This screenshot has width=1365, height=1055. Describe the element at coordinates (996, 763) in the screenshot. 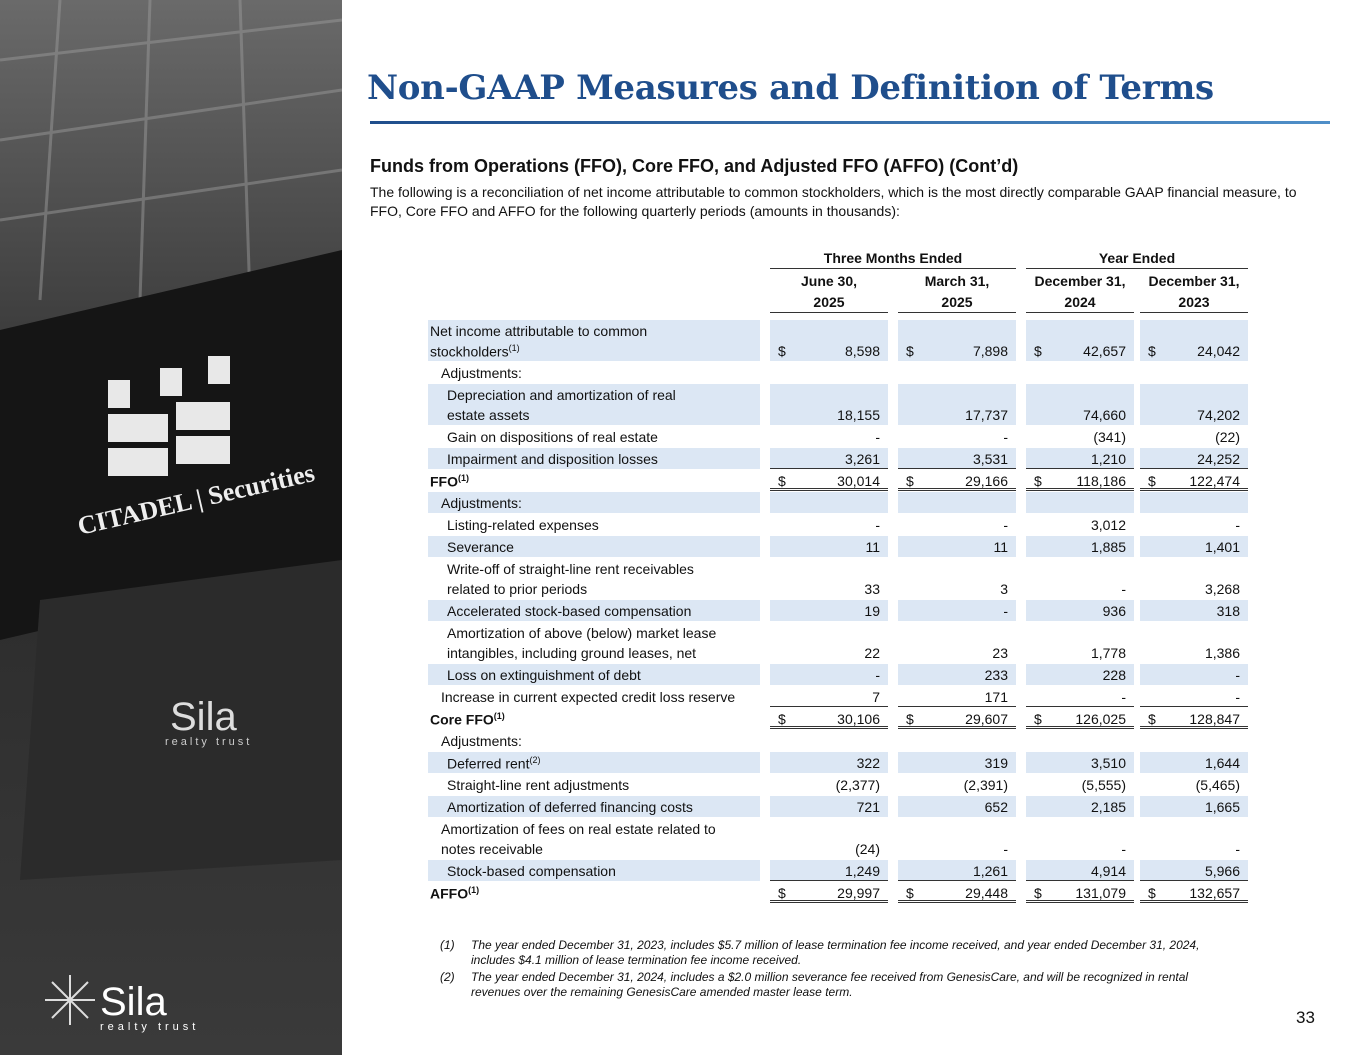

I see `value: 319` at that location.